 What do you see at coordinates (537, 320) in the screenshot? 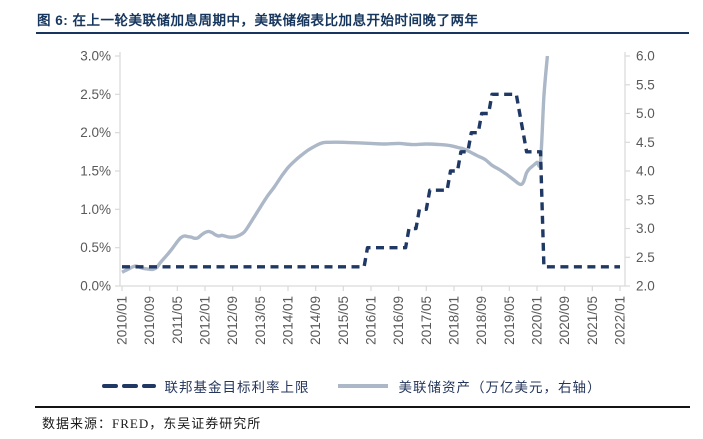
I see `x-tick-label: 2020/01` at bounding box center [537, 320].